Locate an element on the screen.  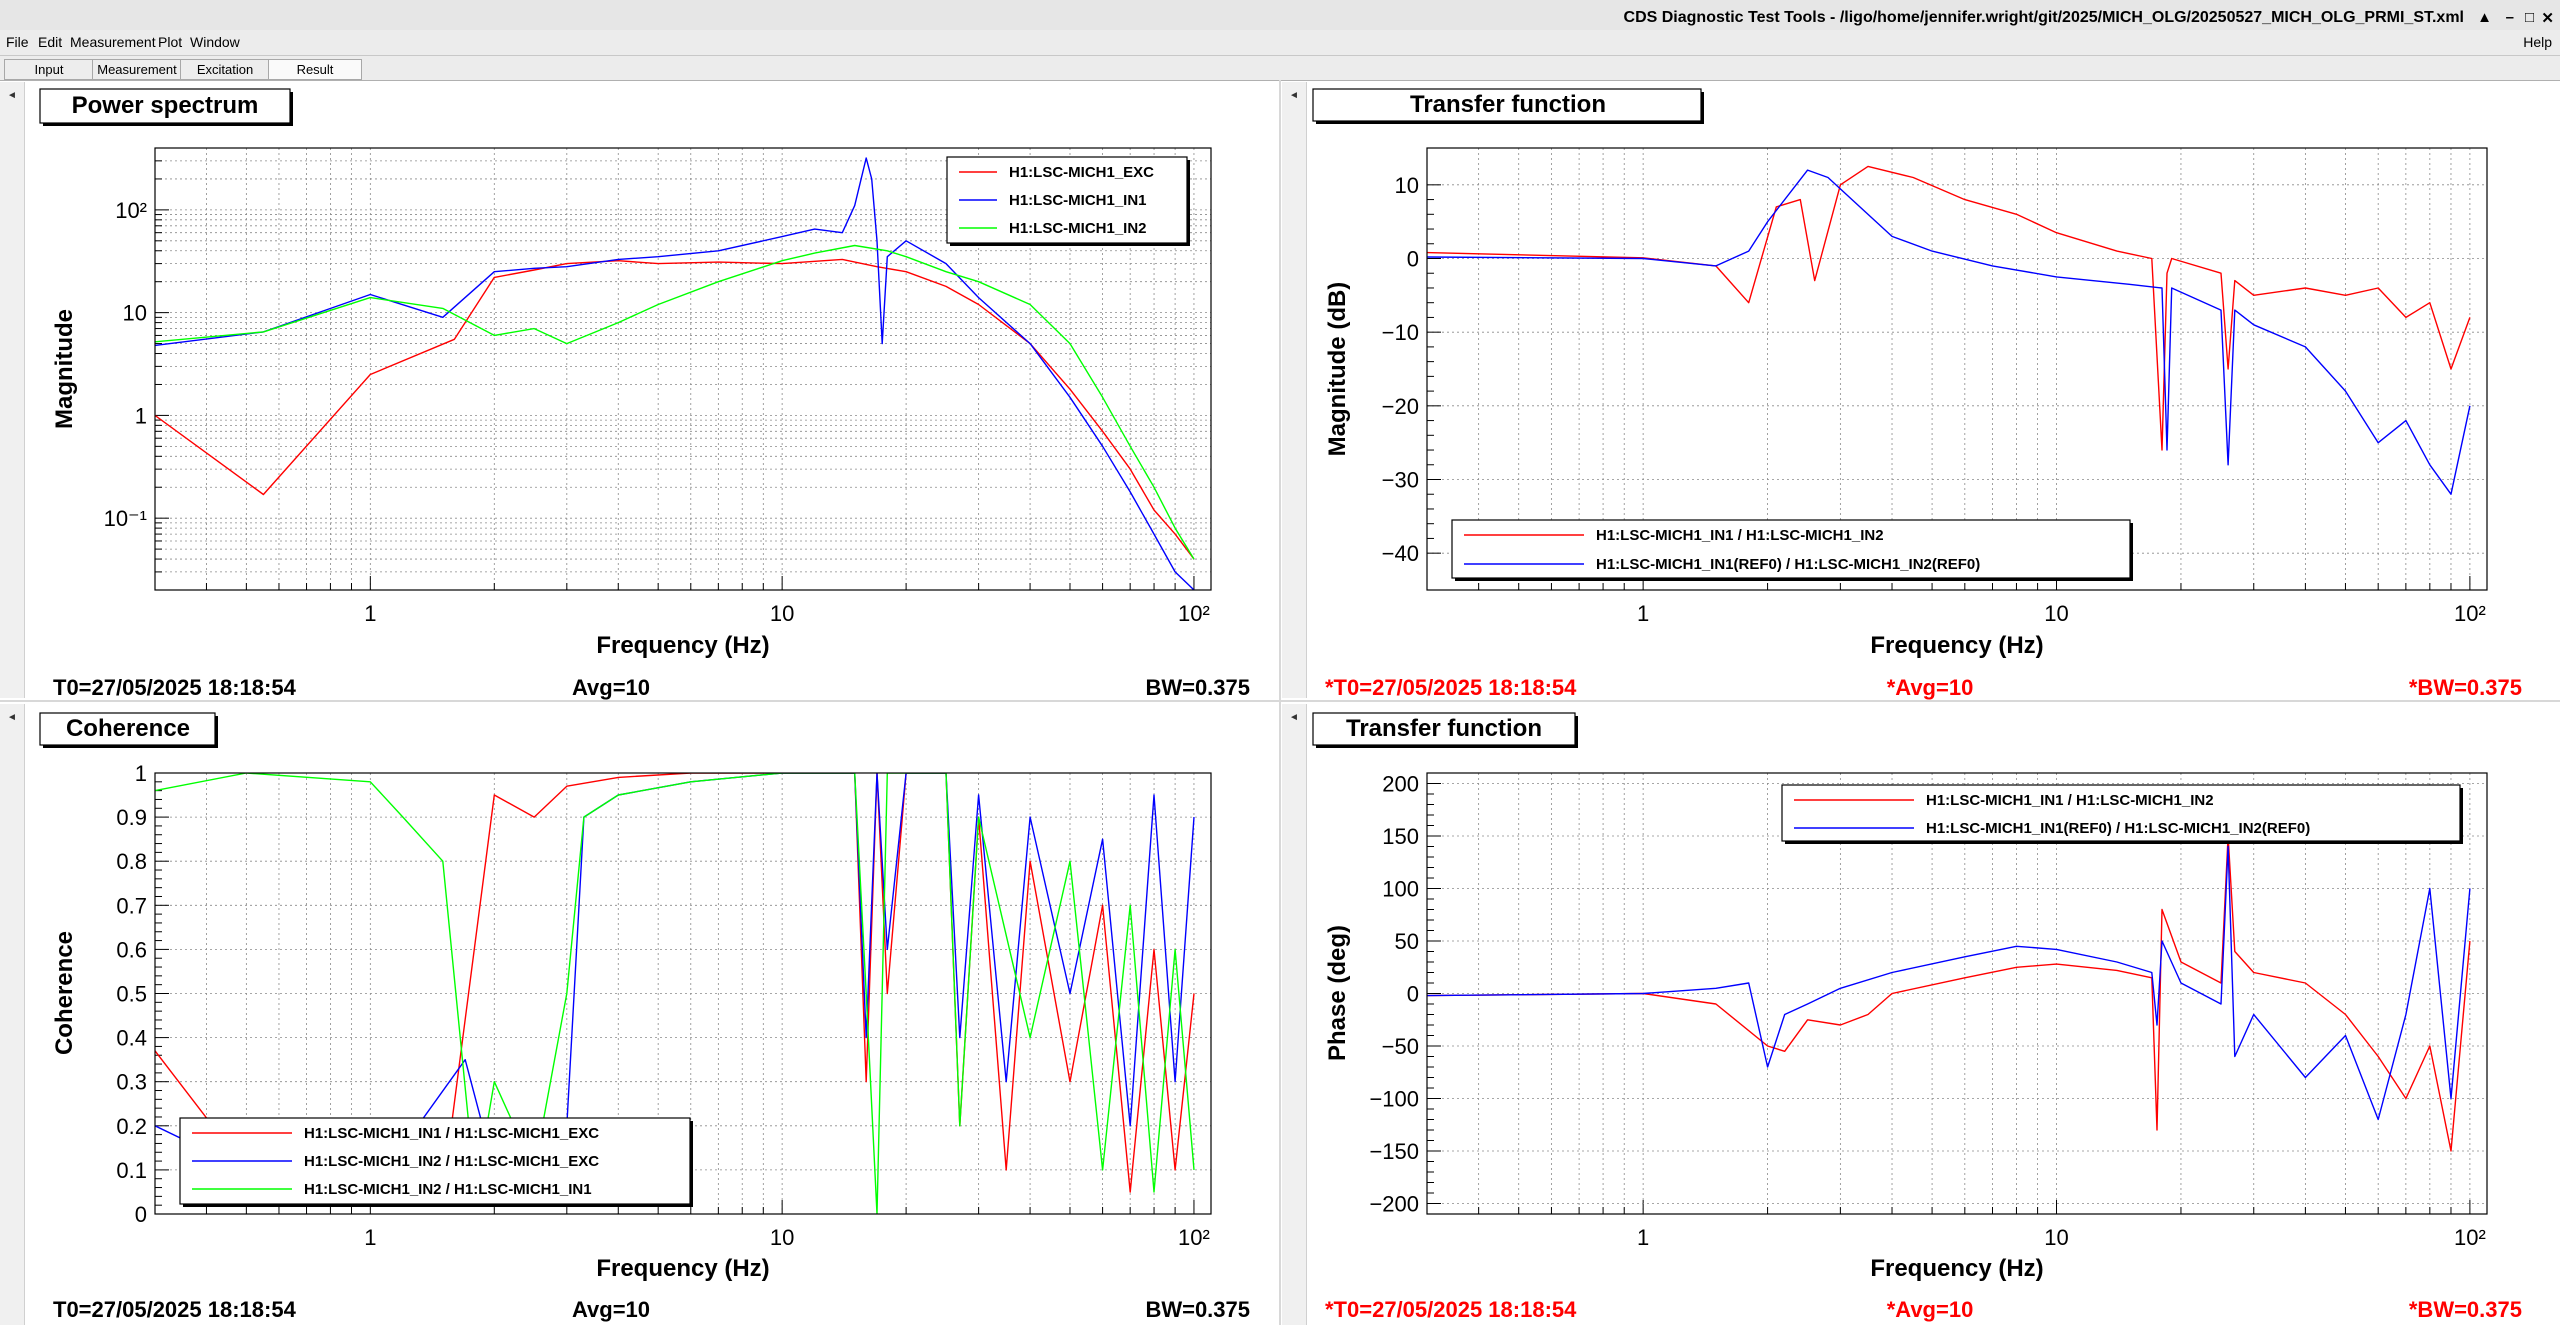
menu-plot: Plot is located at coordinates (170, 42).